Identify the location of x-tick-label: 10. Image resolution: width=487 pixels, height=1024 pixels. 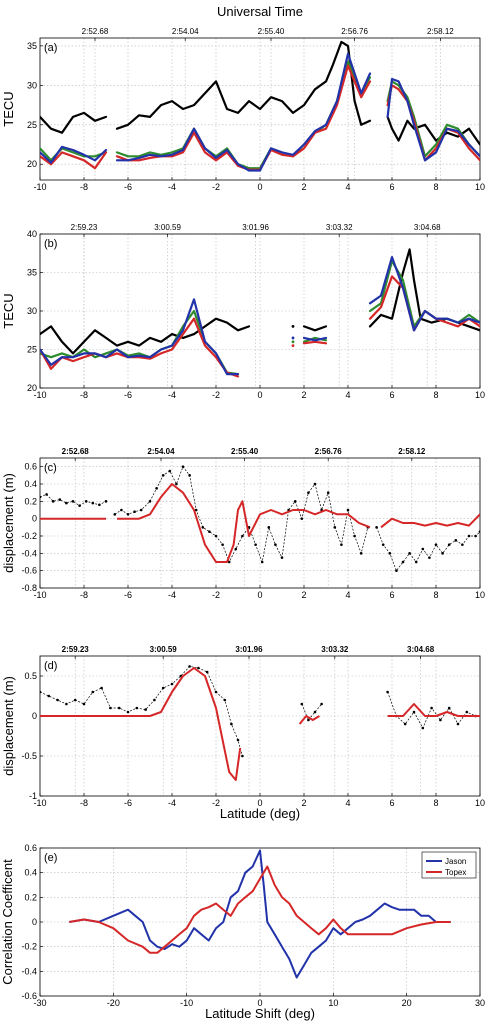
(480, 187).